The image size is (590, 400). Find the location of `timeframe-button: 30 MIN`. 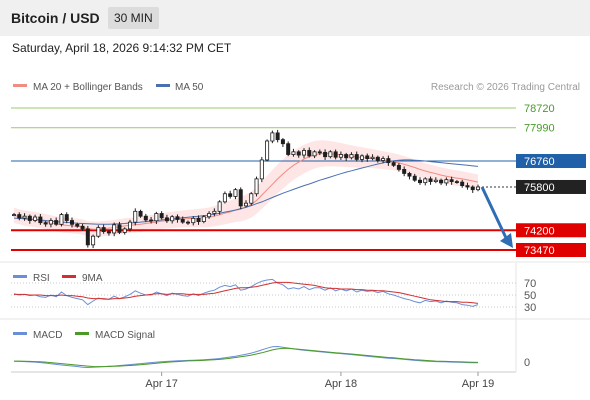

timeframe-button: 30 MIN is located at coordinates (133, 18).